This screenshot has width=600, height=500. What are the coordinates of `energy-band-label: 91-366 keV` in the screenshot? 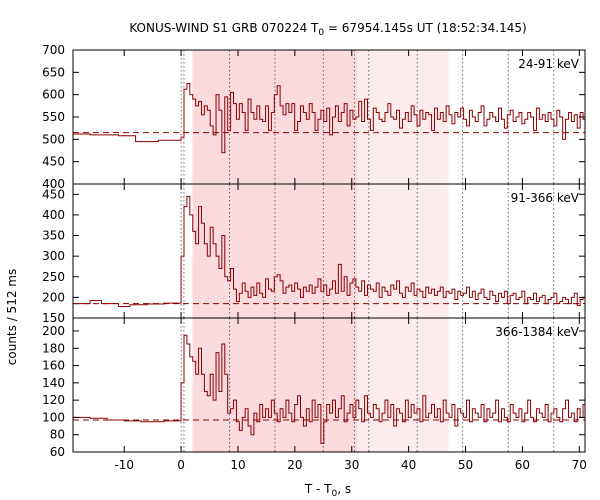 It's located at (545, 198).